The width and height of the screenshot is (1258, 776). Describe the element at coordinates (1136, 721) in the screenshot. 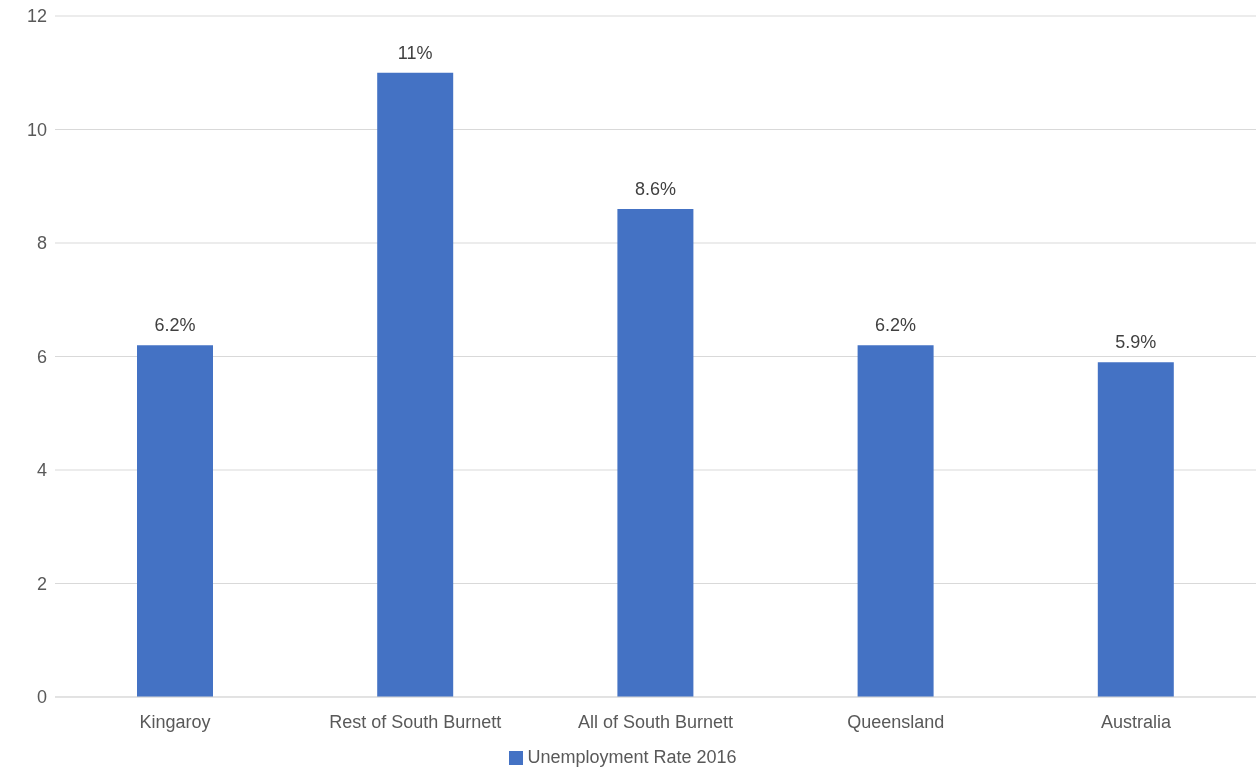

I see `x-tick-label: Australia` at that location.